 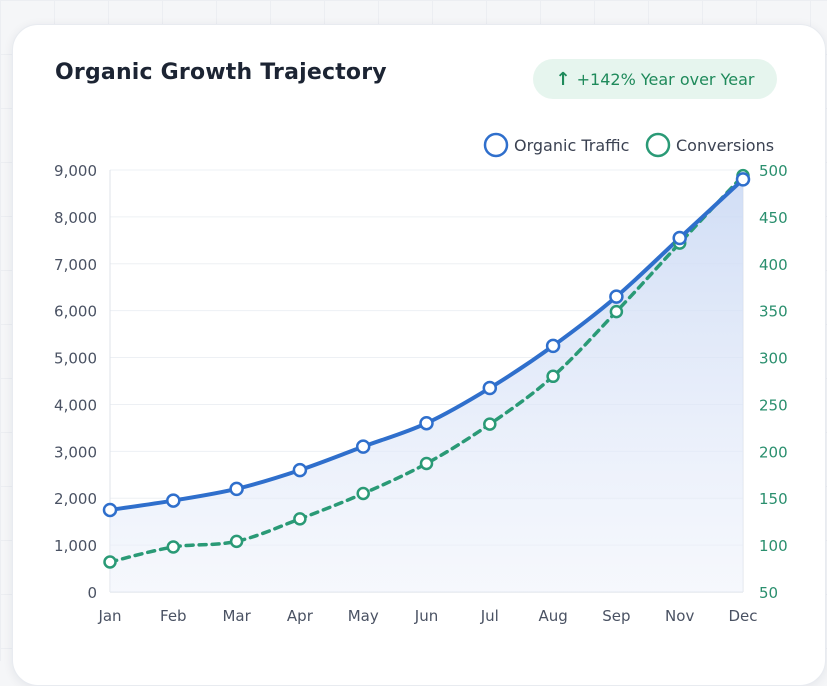 What do you see at coordinates (773, 359) in the screenshot?
I see `y-right-tick-label: 300` at bounding box center [773, 359].